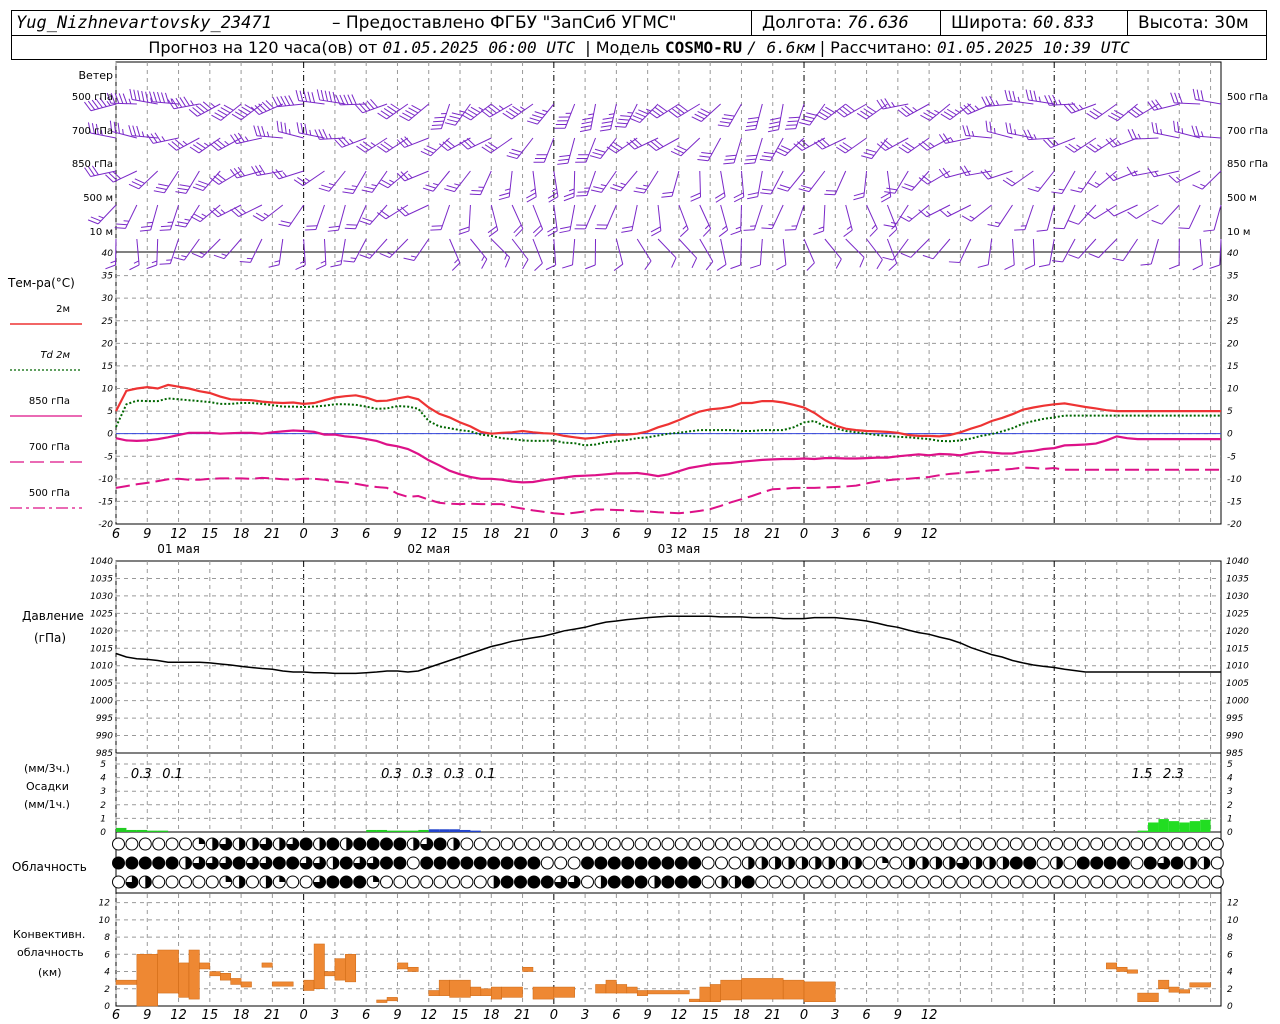  Describe the element at coordinates (272, 534) in the screenshot. I see `x-tick-label: 21` at that location.